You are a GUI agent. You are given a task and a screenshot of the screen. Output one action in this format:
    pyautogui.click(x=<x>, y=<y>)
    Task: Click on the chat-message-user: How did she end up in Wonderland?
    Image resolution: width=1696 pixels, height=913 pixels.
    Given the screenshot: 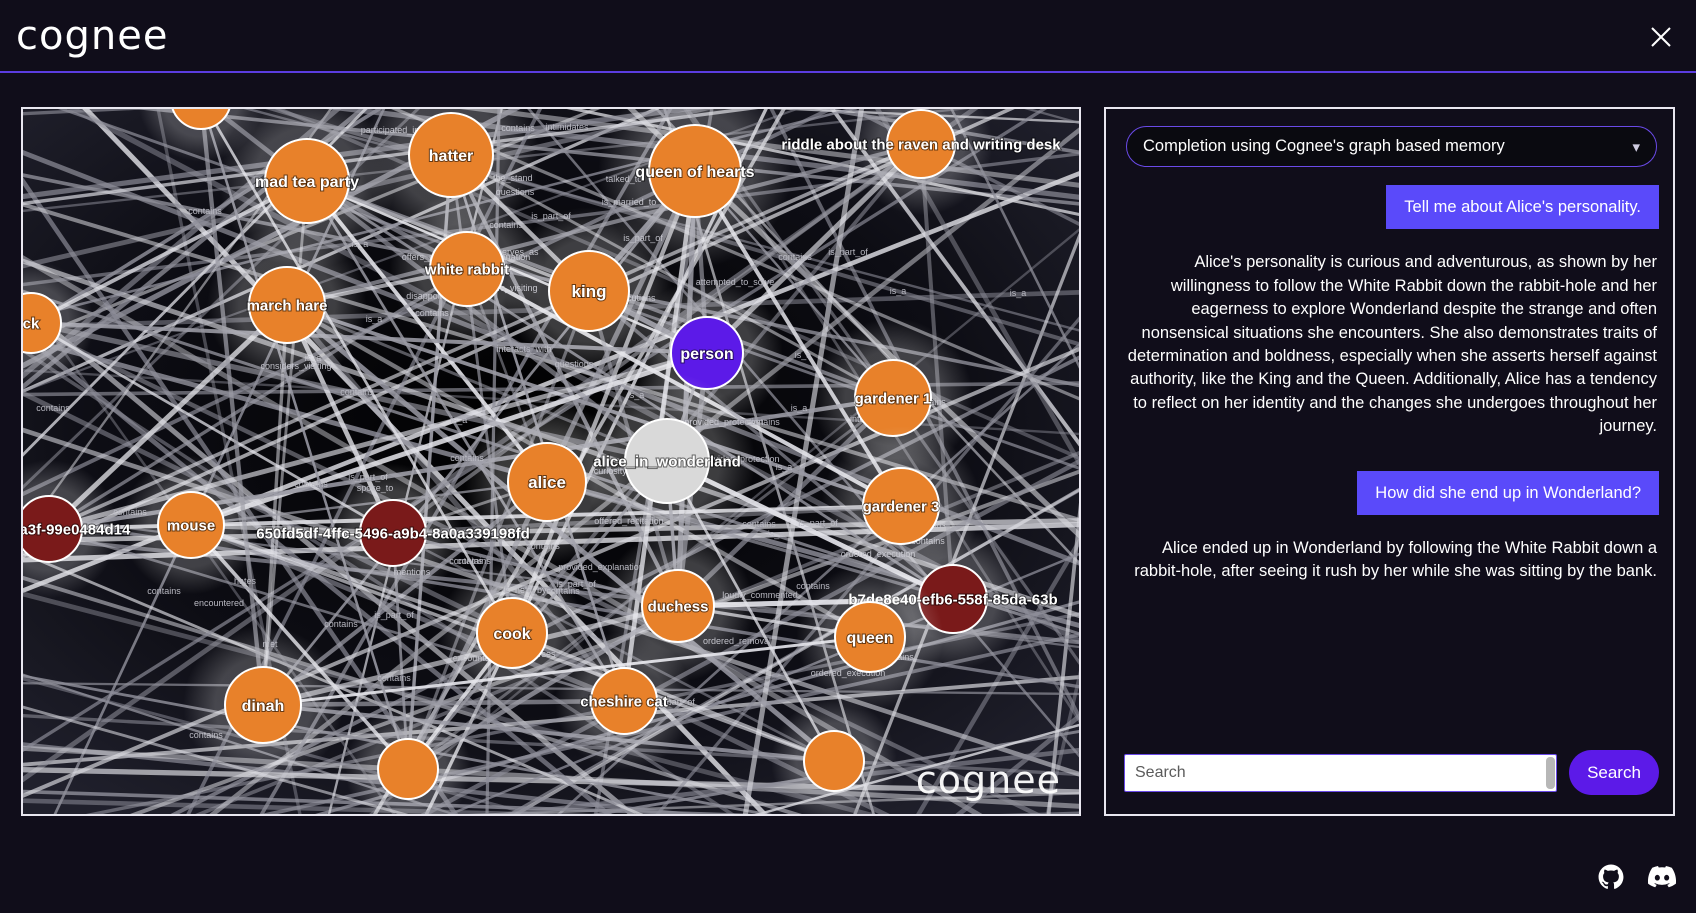 What is the action you would take?
    pyautogui.click(x=1508, y=492)
    